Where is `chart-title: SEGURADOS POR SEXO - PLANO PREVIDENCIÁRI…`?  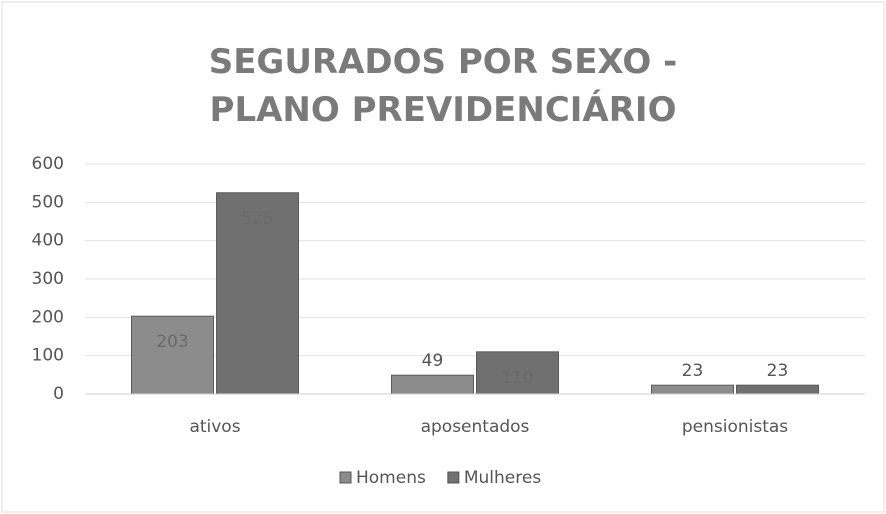 chart-title: SEGURADOS POR SEXO - PLANO PREVIDENCIÁRI… is located at coordinates (443, 86).